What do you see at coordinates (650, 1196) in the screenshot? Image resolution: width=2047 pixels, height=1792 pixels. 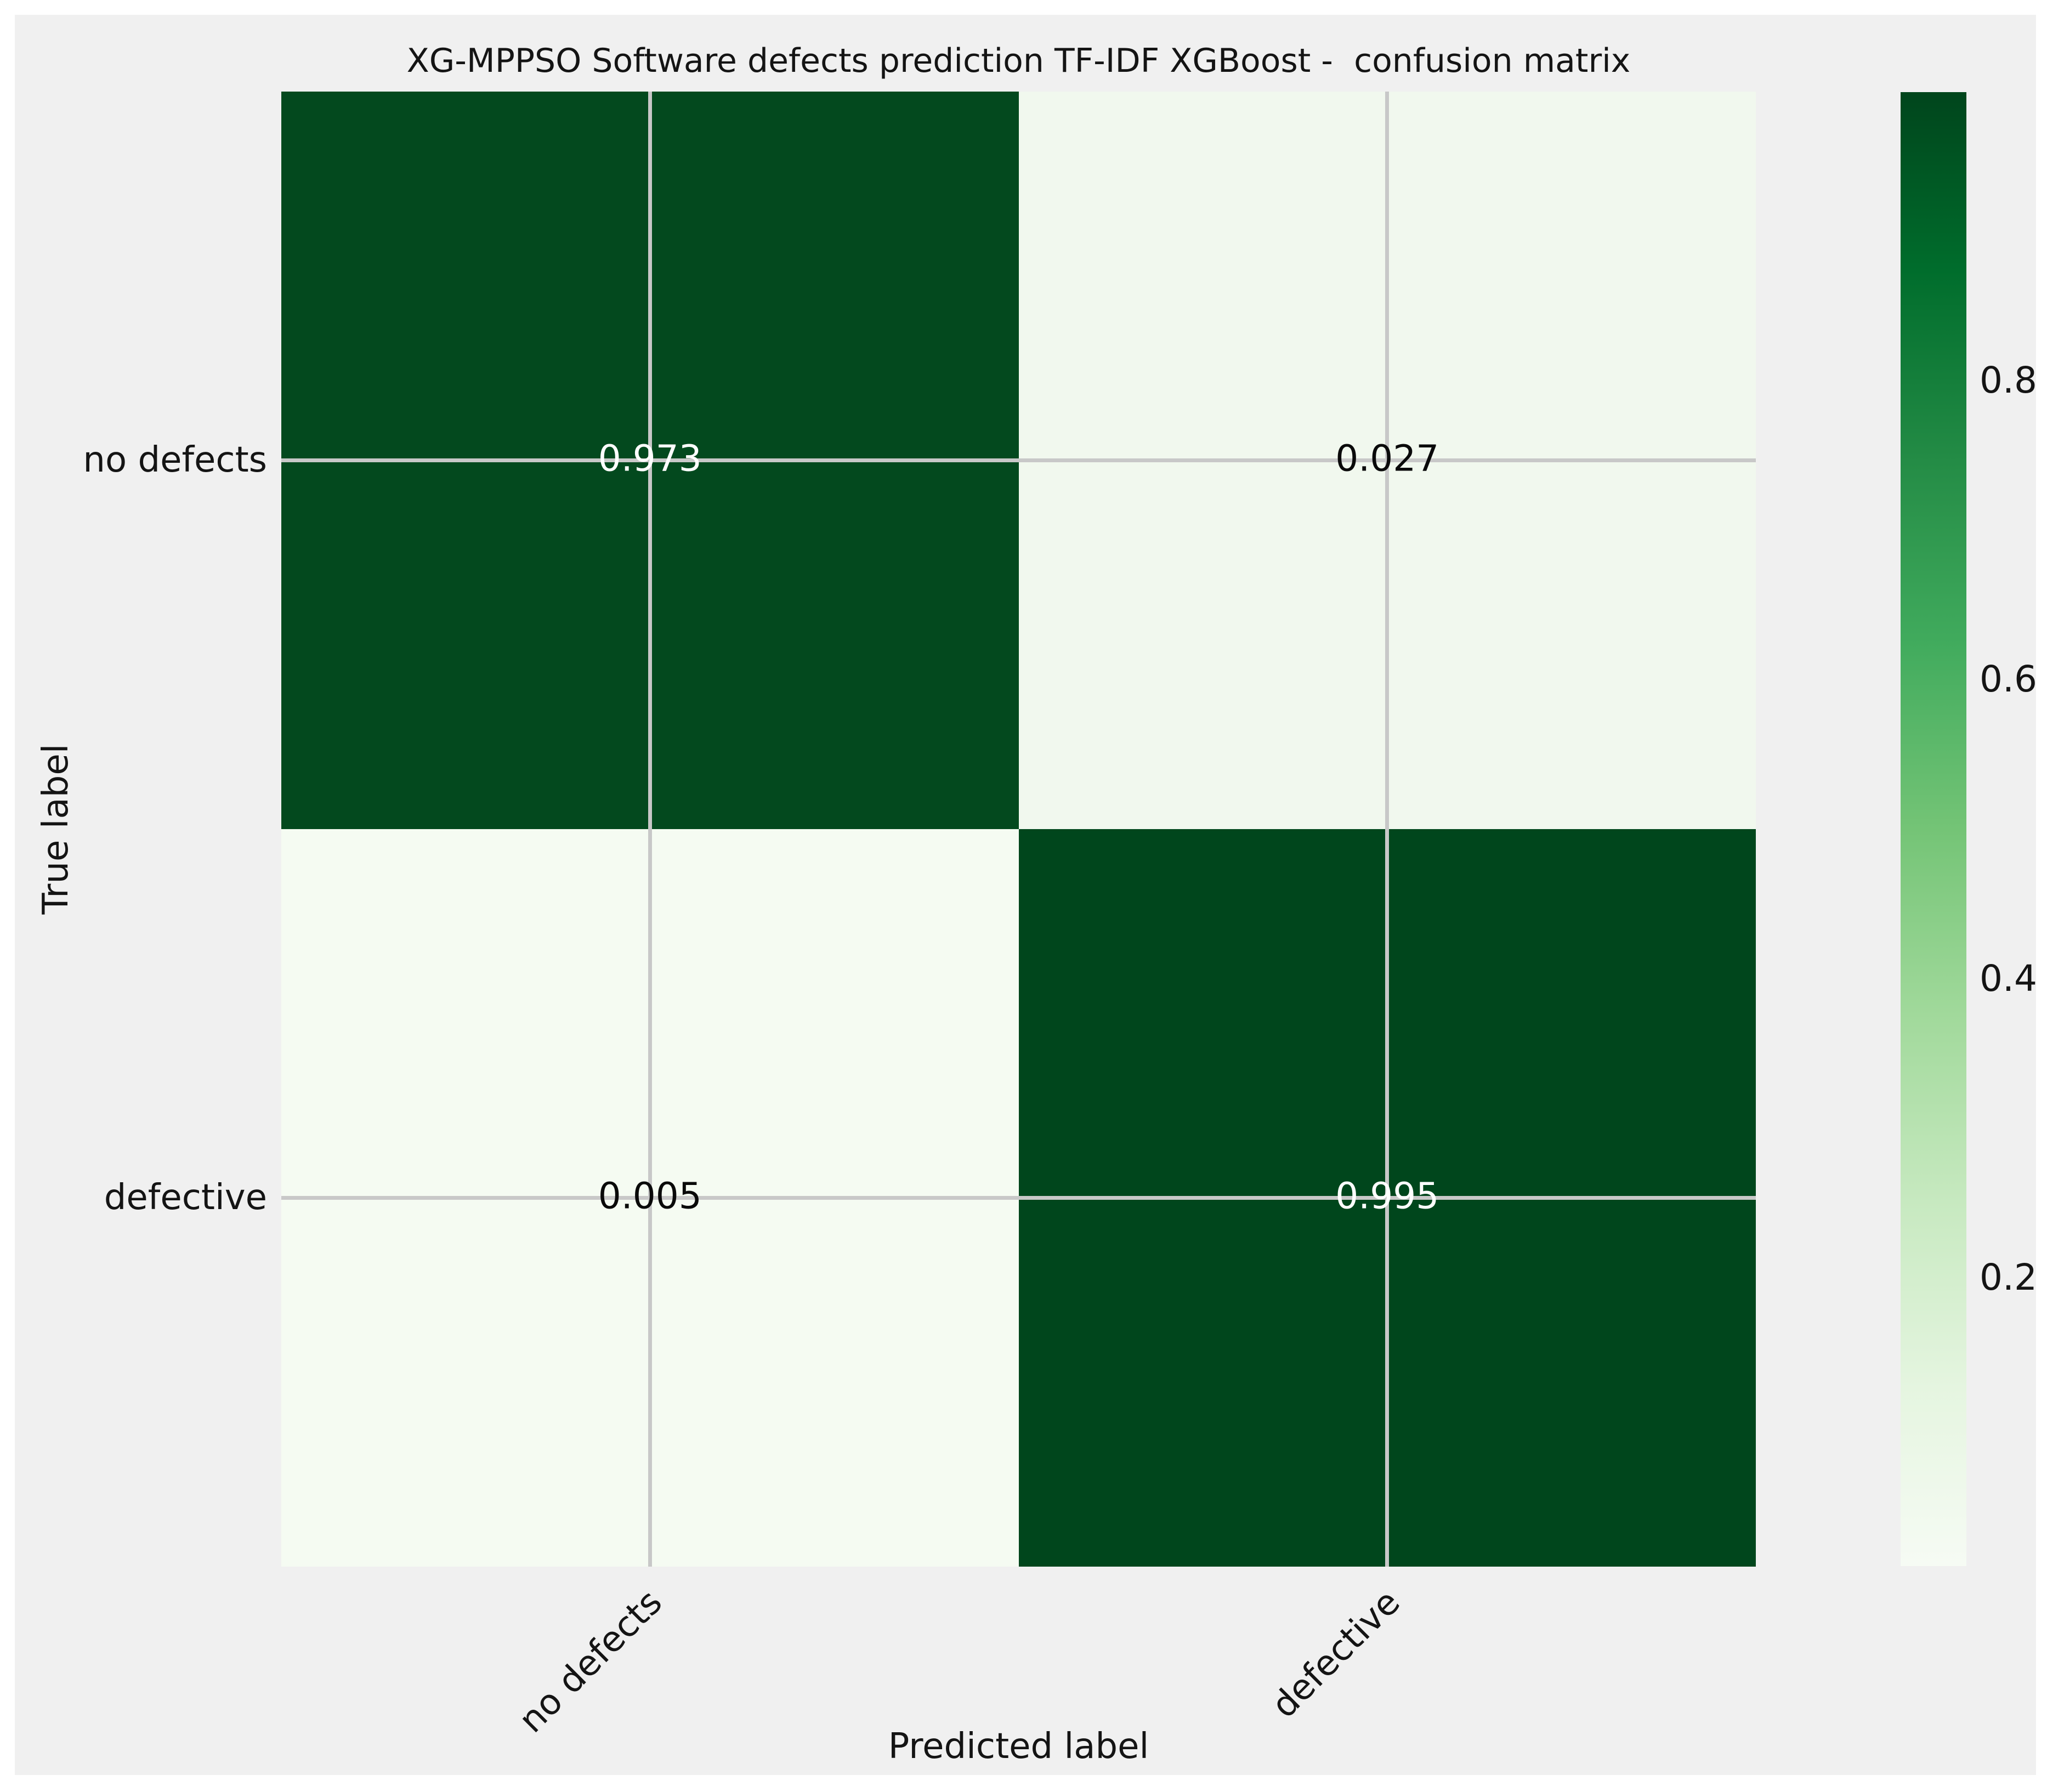 I see `cell-value: 0.005` at bounding box center [650, 1196].